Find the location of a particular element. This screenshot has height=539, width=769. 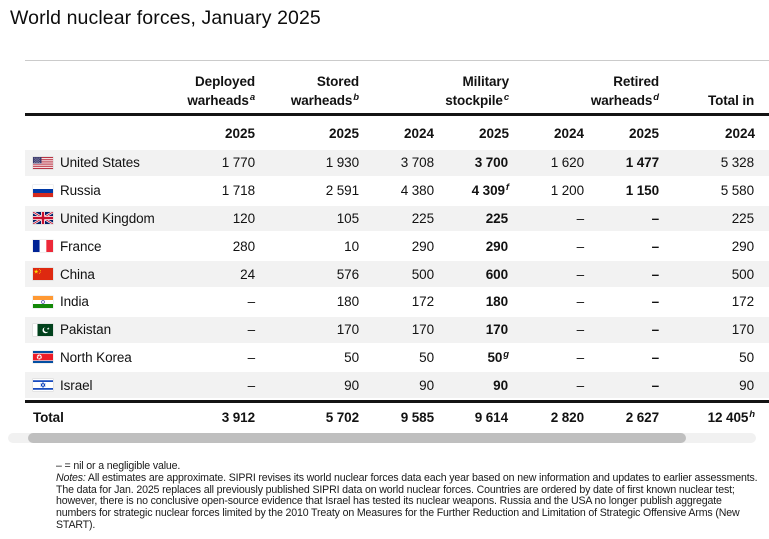

country-name: Israel is located at coordinates (76, 385).